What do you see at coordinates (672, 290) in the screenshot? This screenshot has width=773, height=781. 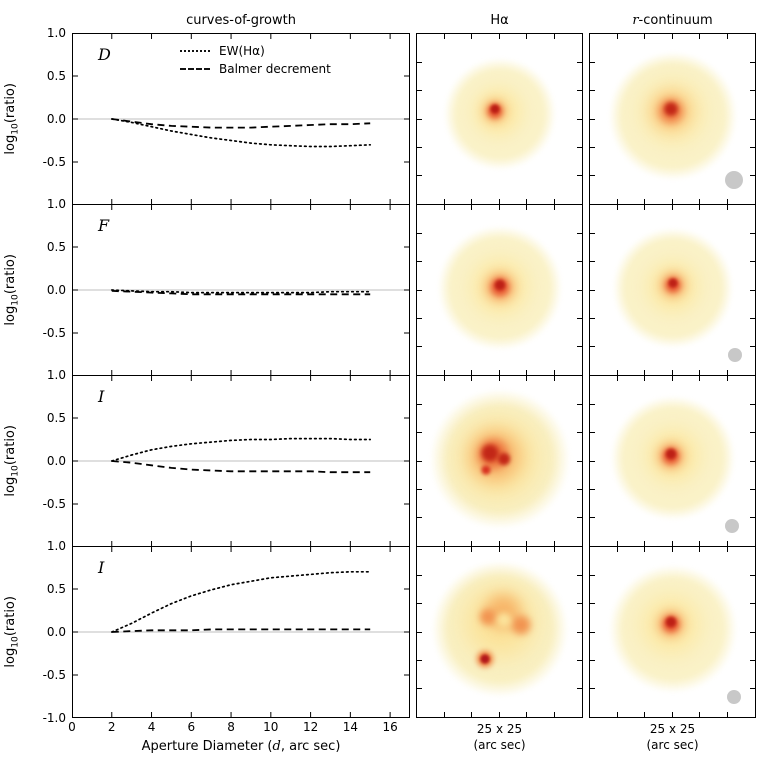 I see `rcontinuum-map` at bounding box center [672, 290].